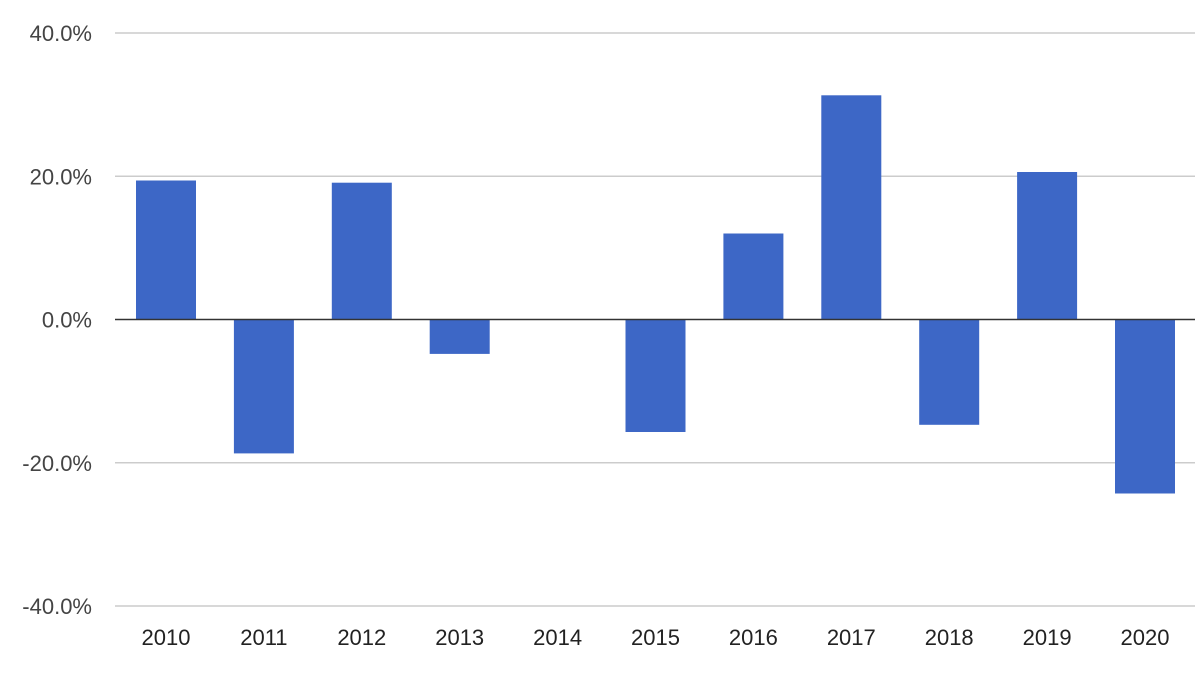  Describe the element at coordinates (753, 276) in the screenshot. I see `bar-2016` at that location.